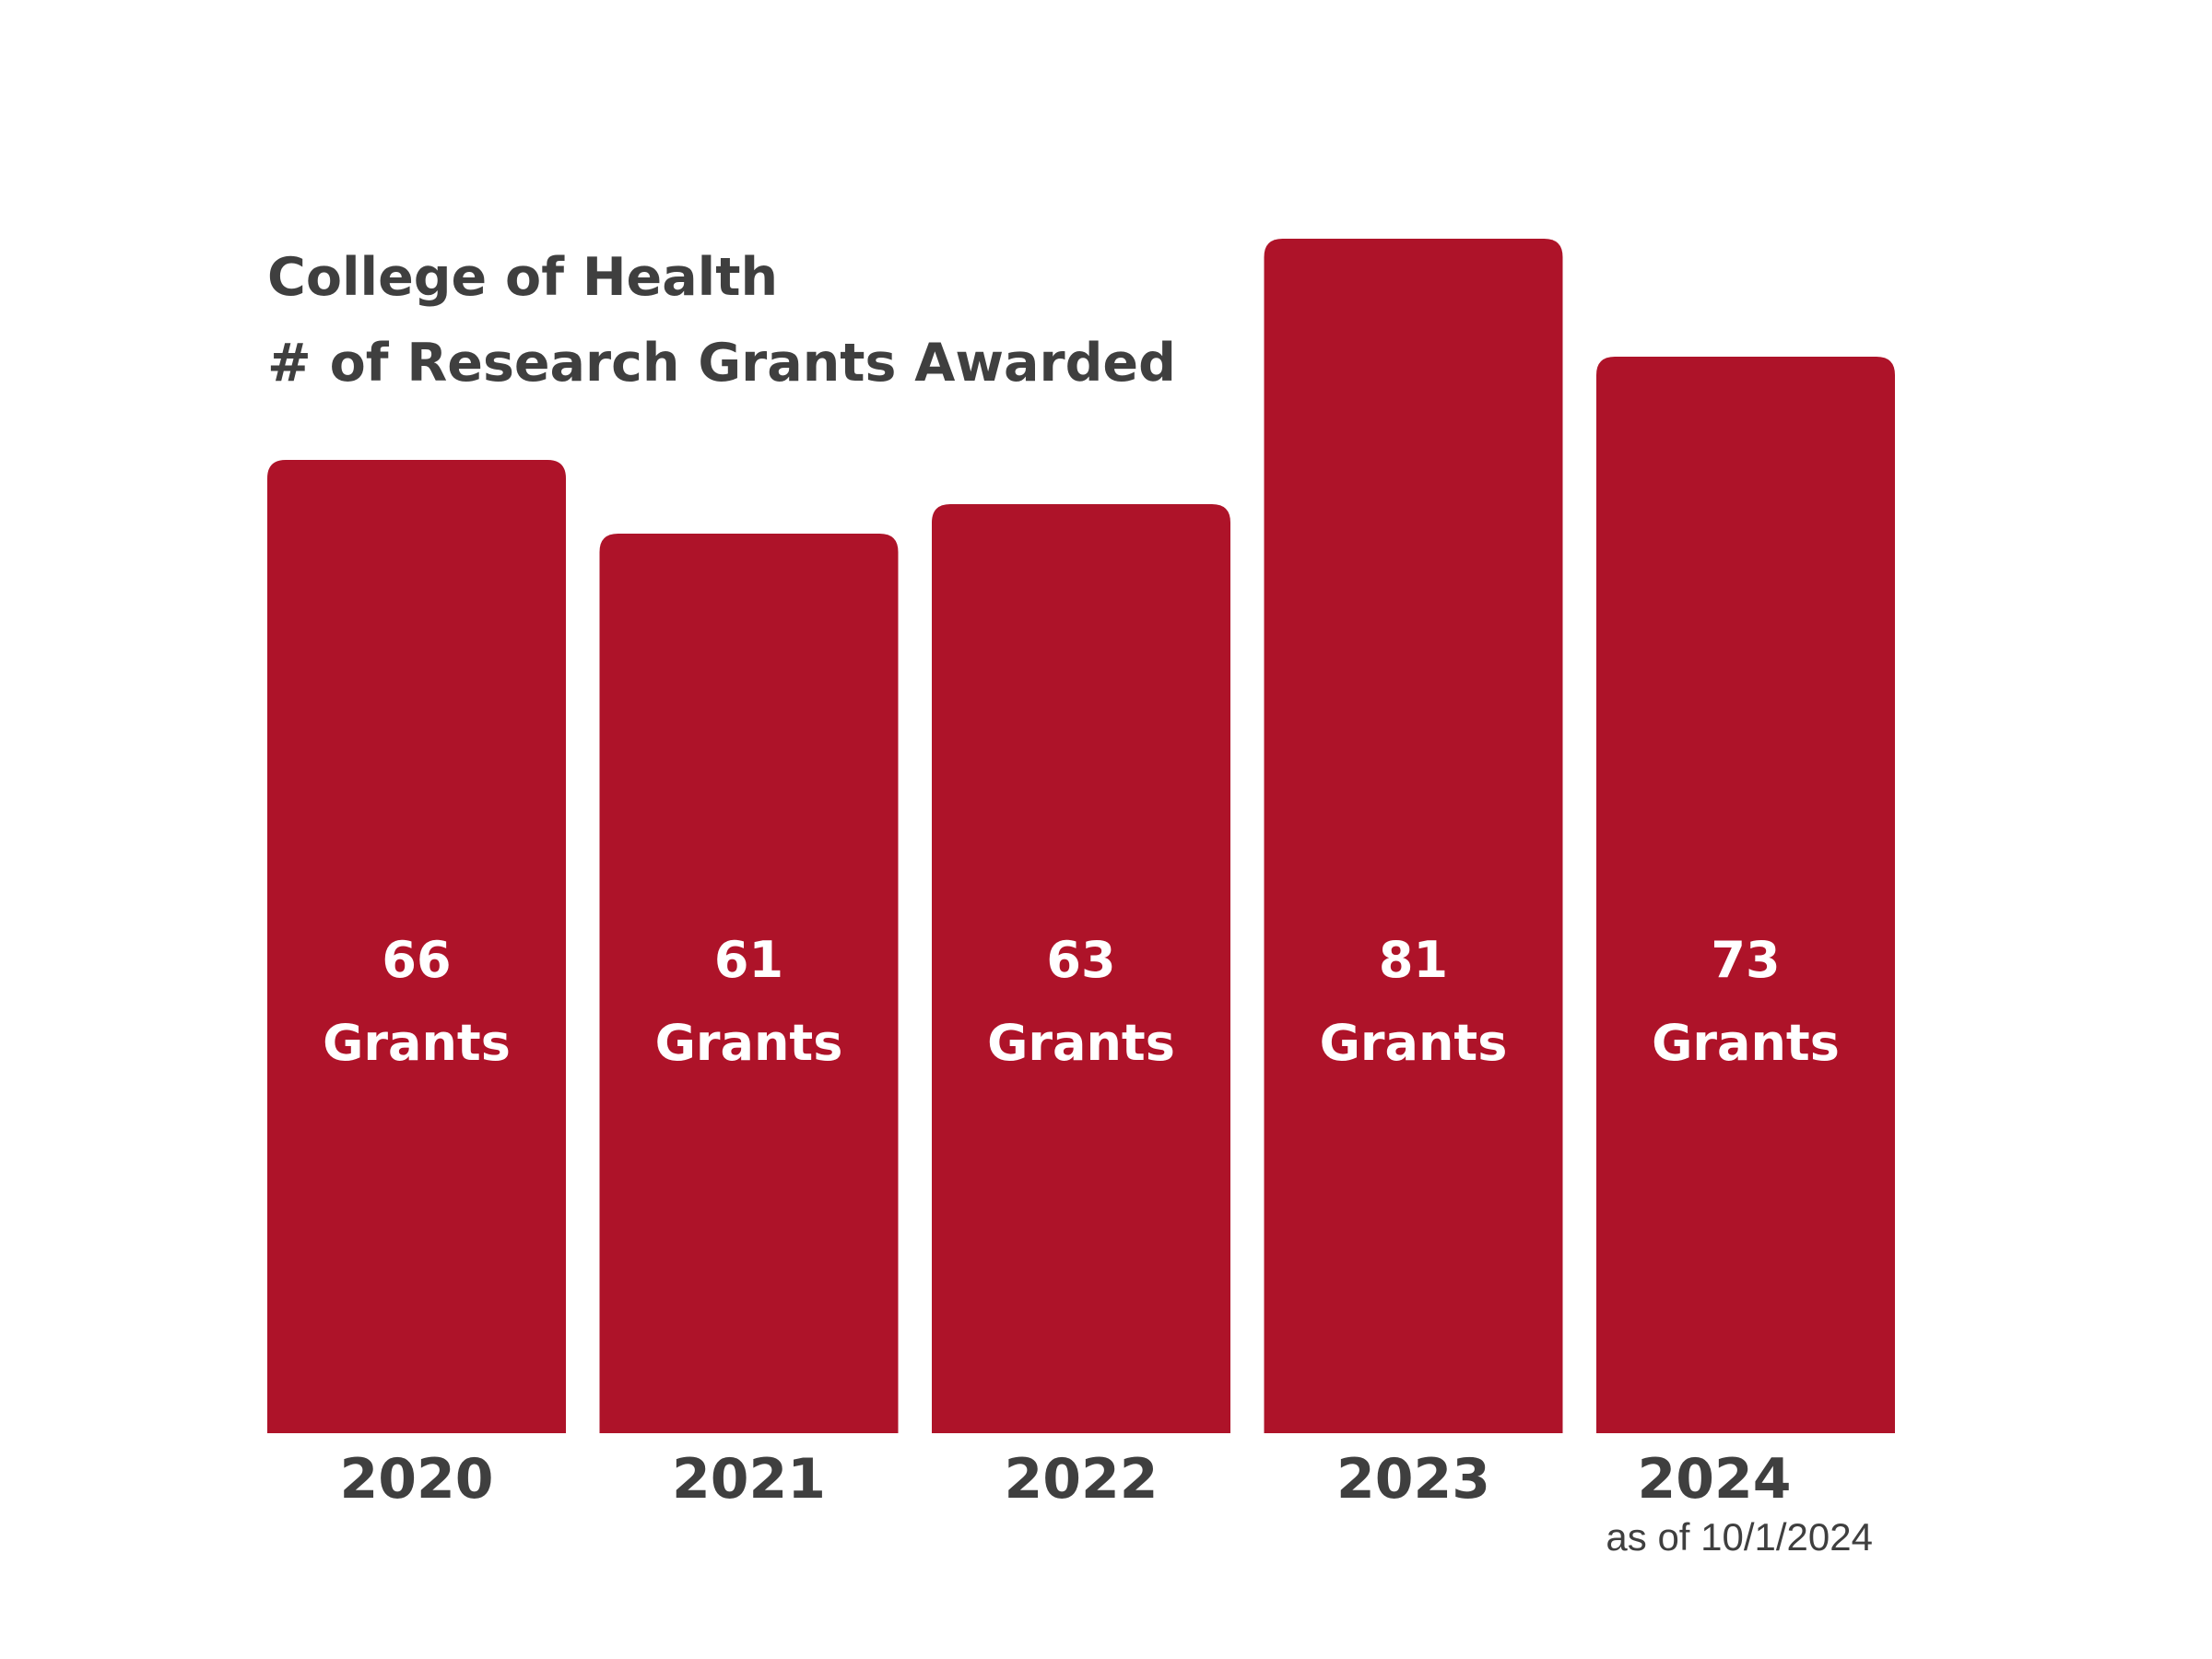  I want to click on x-tick-label-2023: 2023, so click(1413, 1479).